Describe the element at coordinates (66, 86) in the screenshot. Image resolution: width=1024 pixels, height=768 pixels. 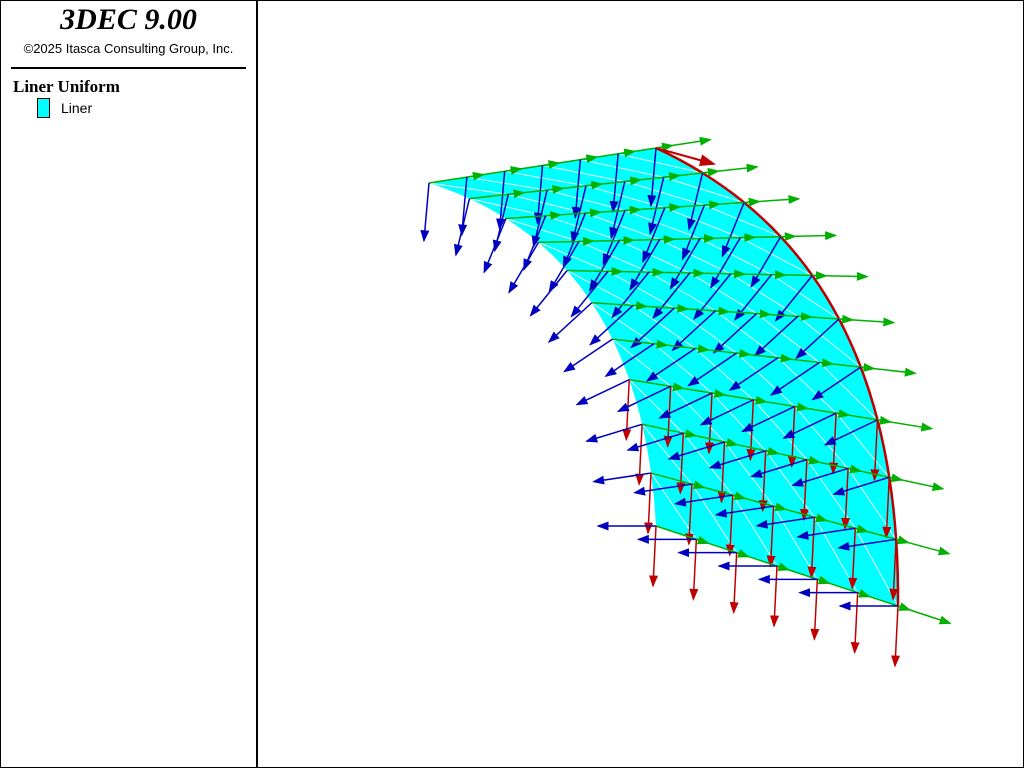
I see `legend-title: Liner Uniform` at that location.